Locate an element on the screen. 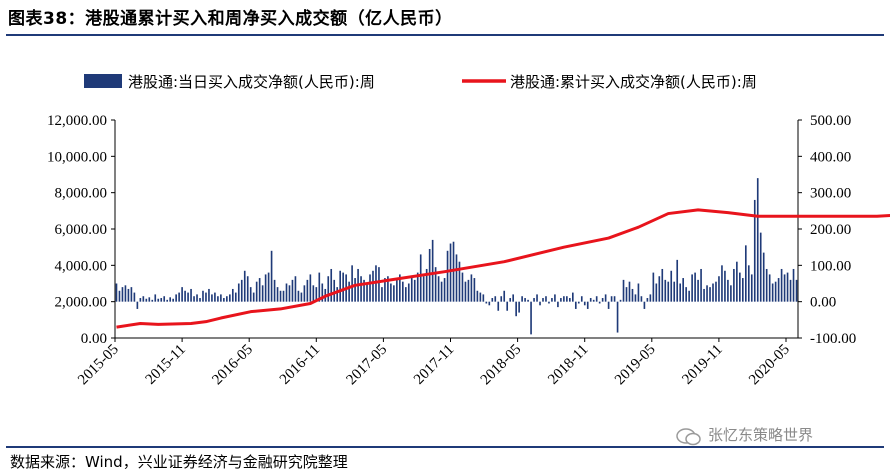  x-tick-label: 2017-05 is located at coordinates (367, 365).